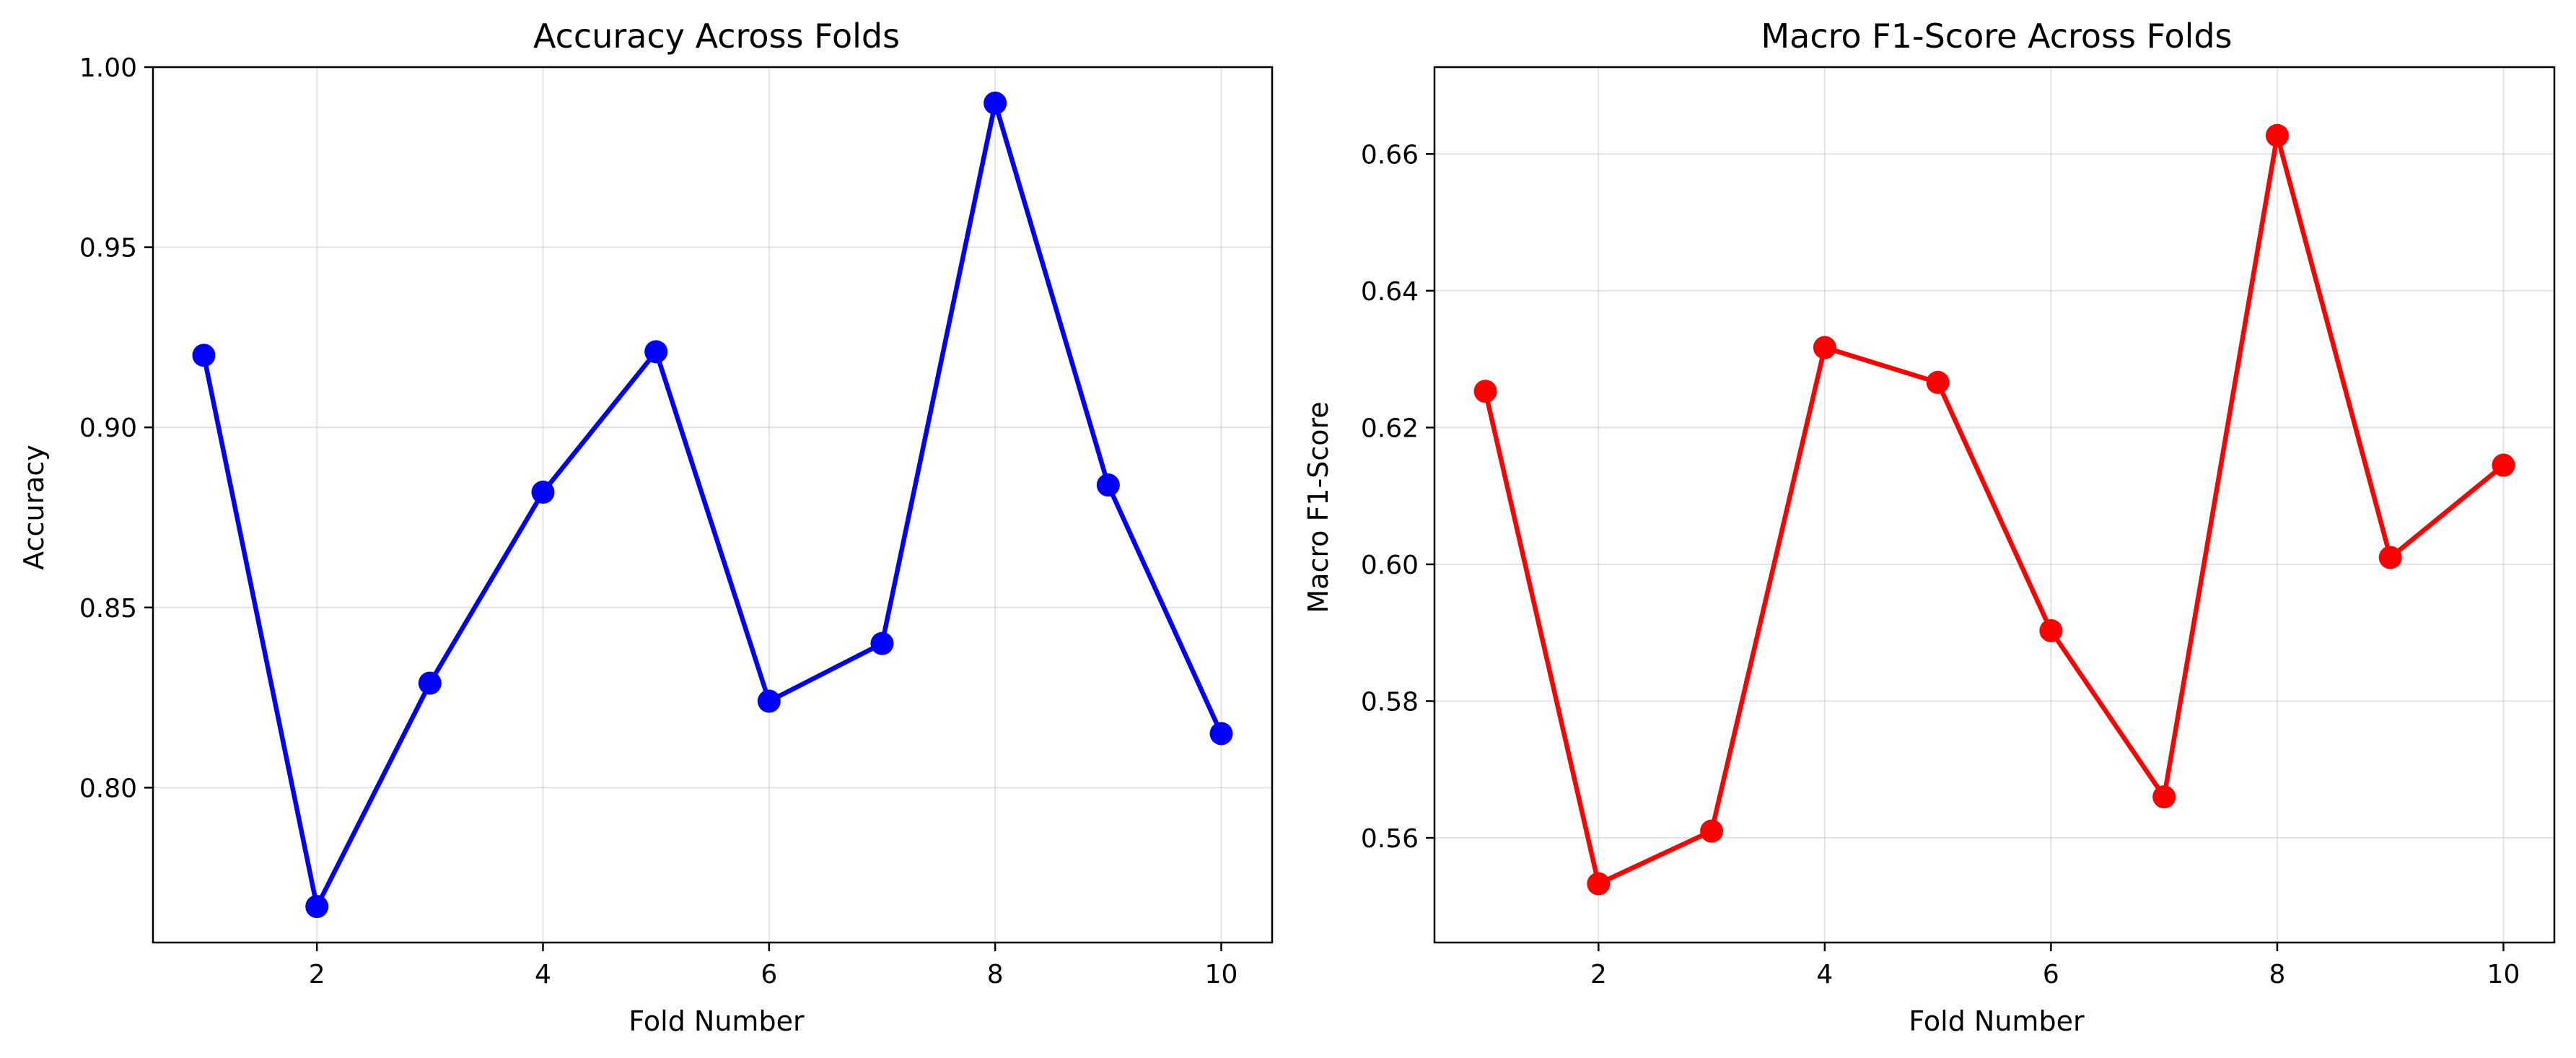  What do you see at coordinates (1390, 292) in the screenshot?
I see `y-tick-label: 0.64` at bounding box center [1390, 292].